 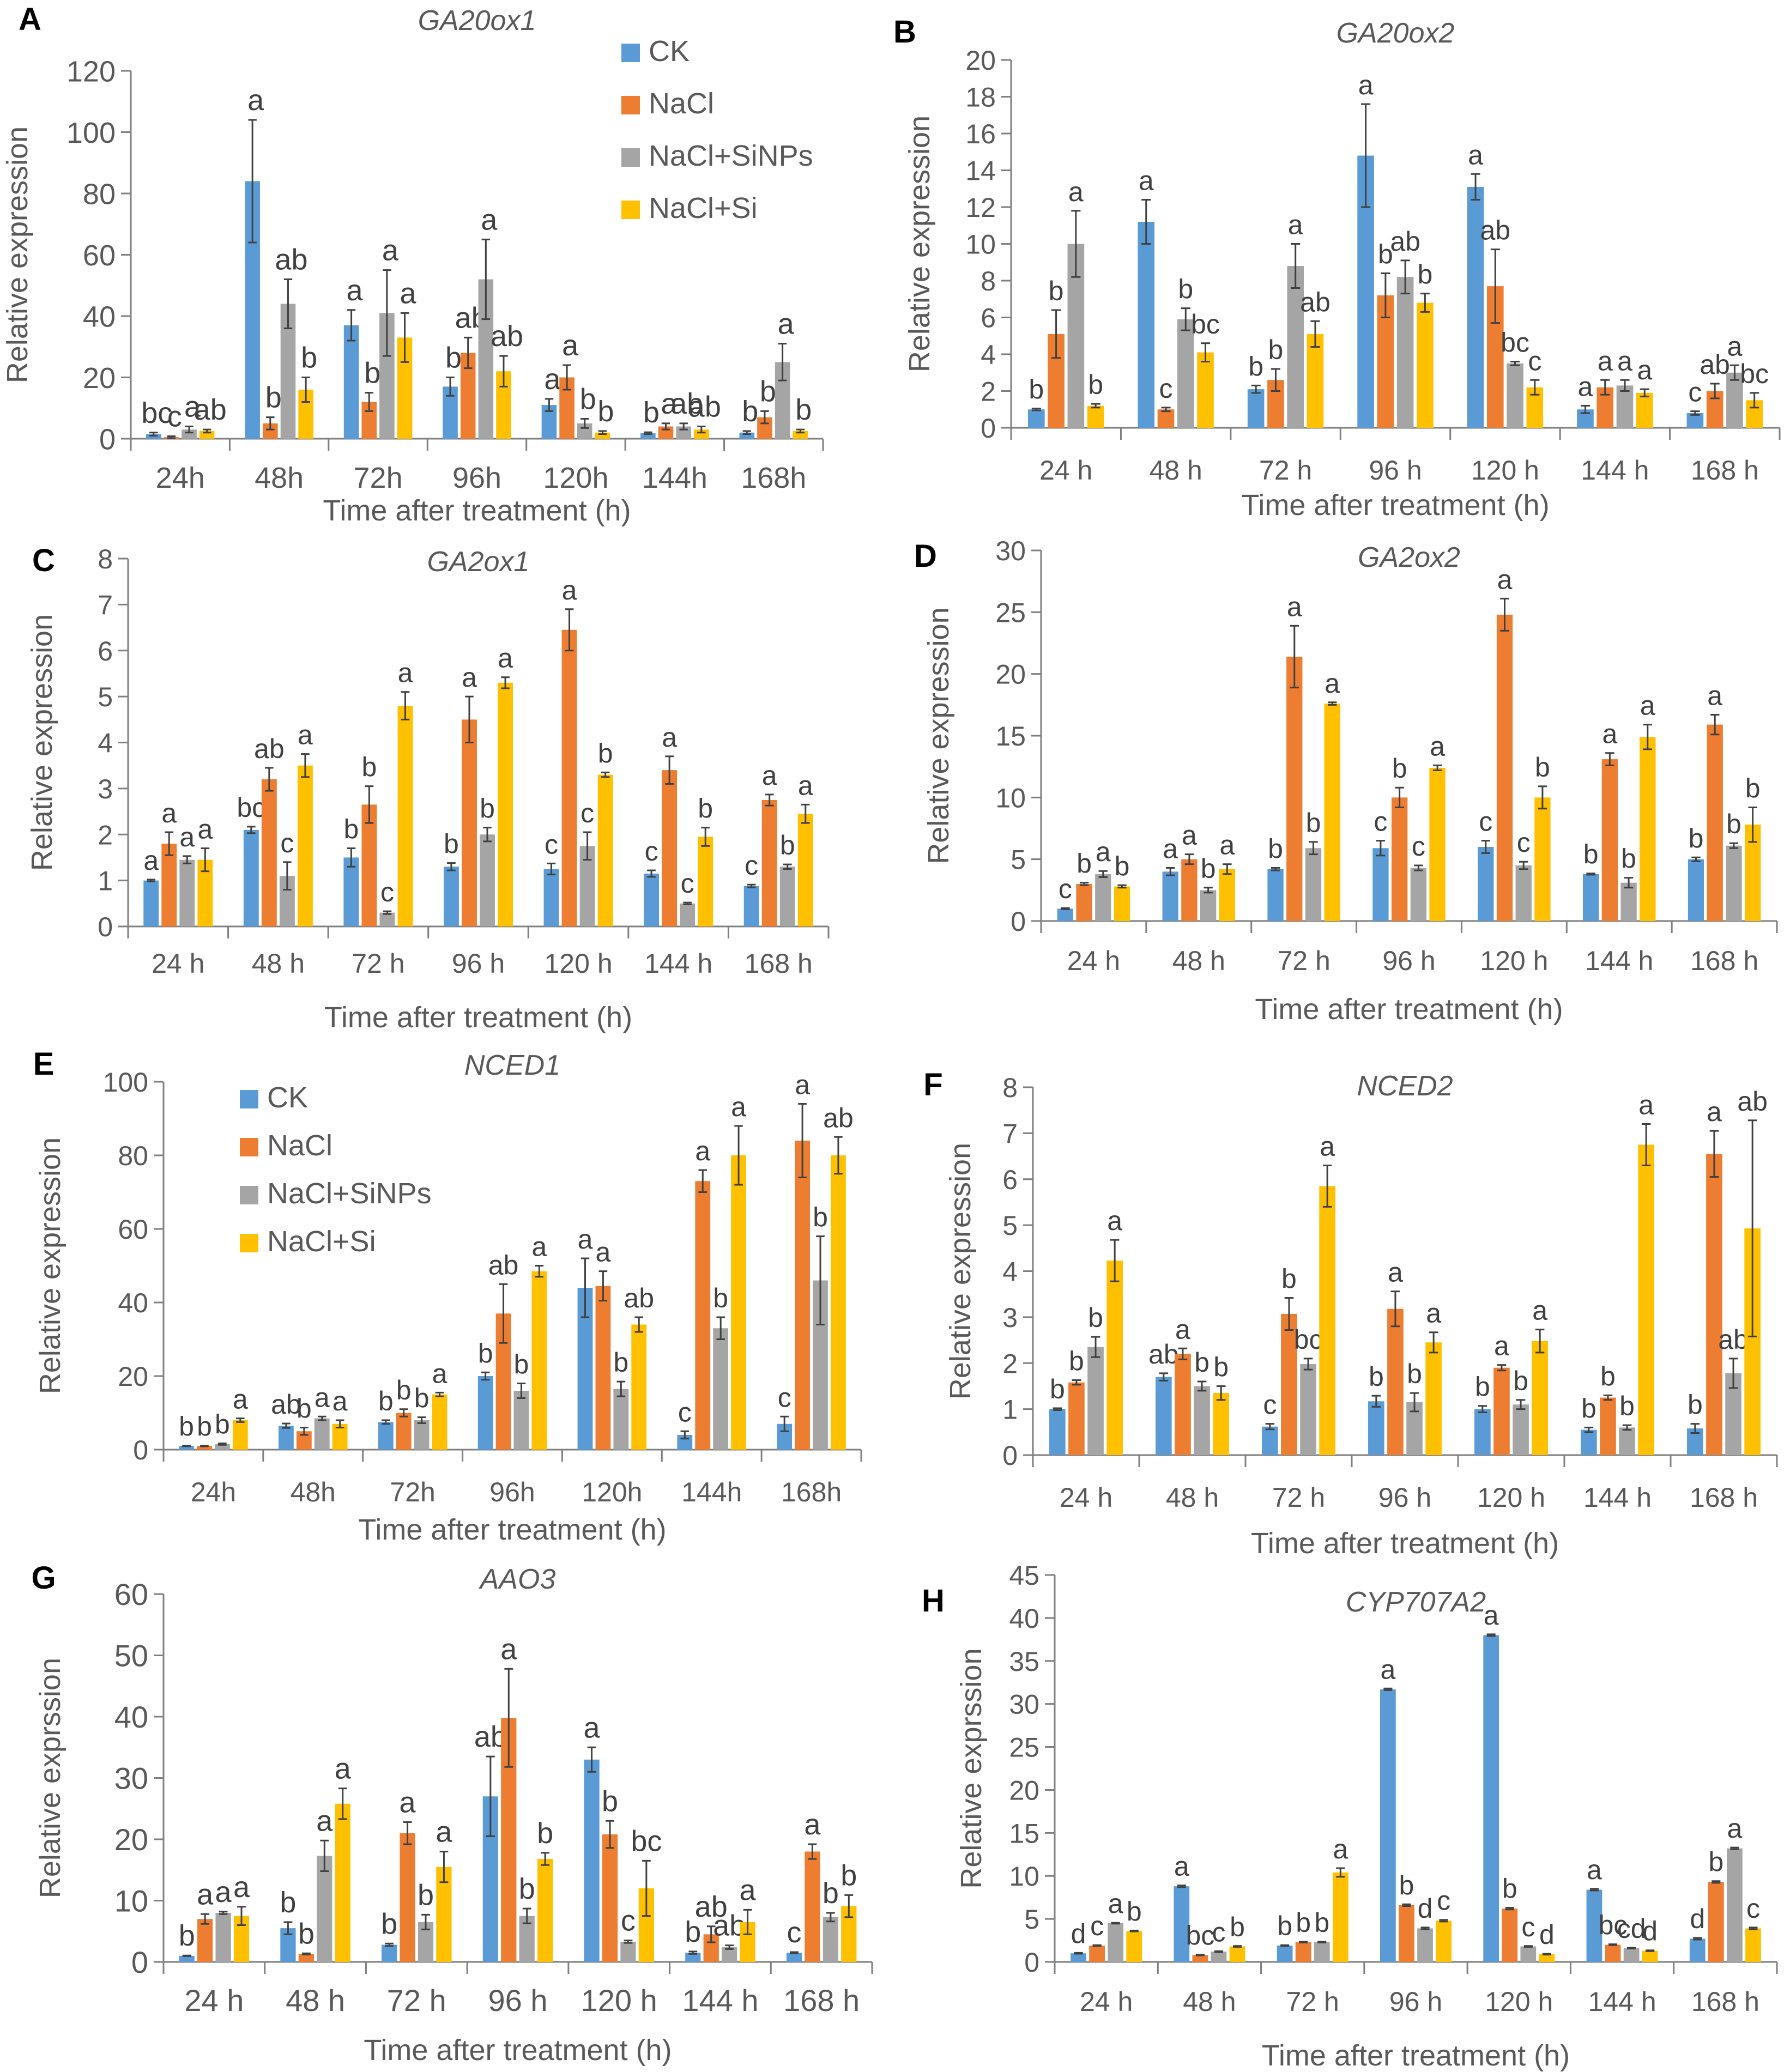 What do you see at coordinates (240, 1435) in the screenshot?
I see `bar-e-nacl-si` at bounding box center [240, 1435].